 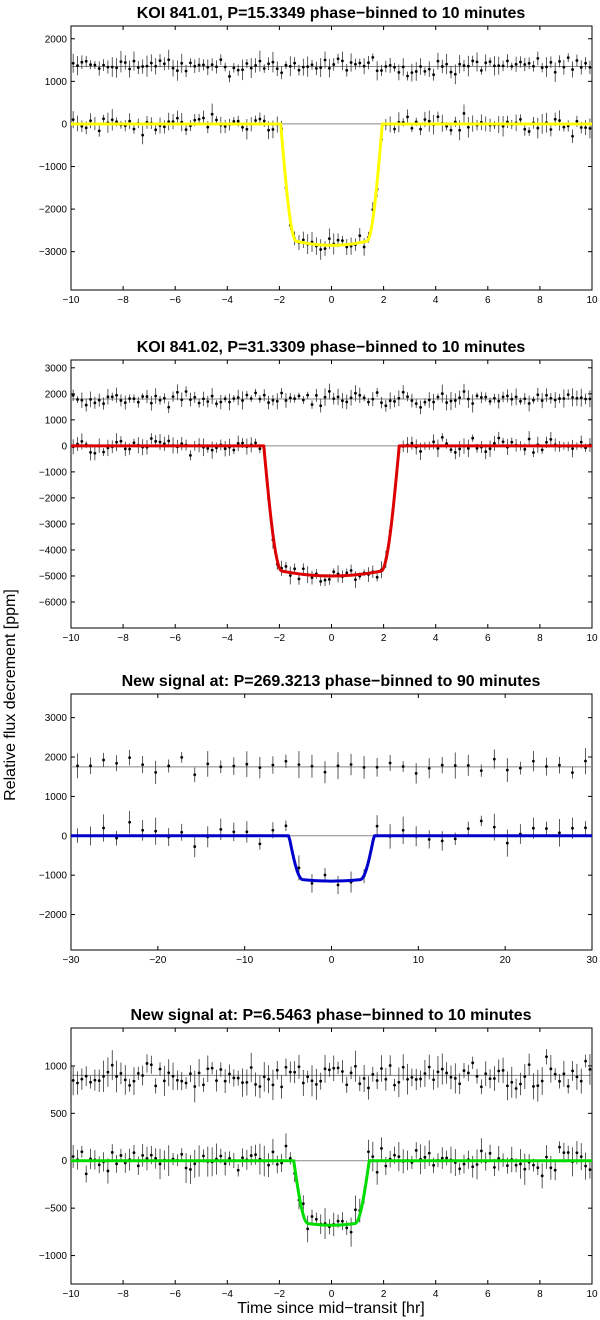 I want to click on y-tick-label: 1000, so click(x=56, y=420).